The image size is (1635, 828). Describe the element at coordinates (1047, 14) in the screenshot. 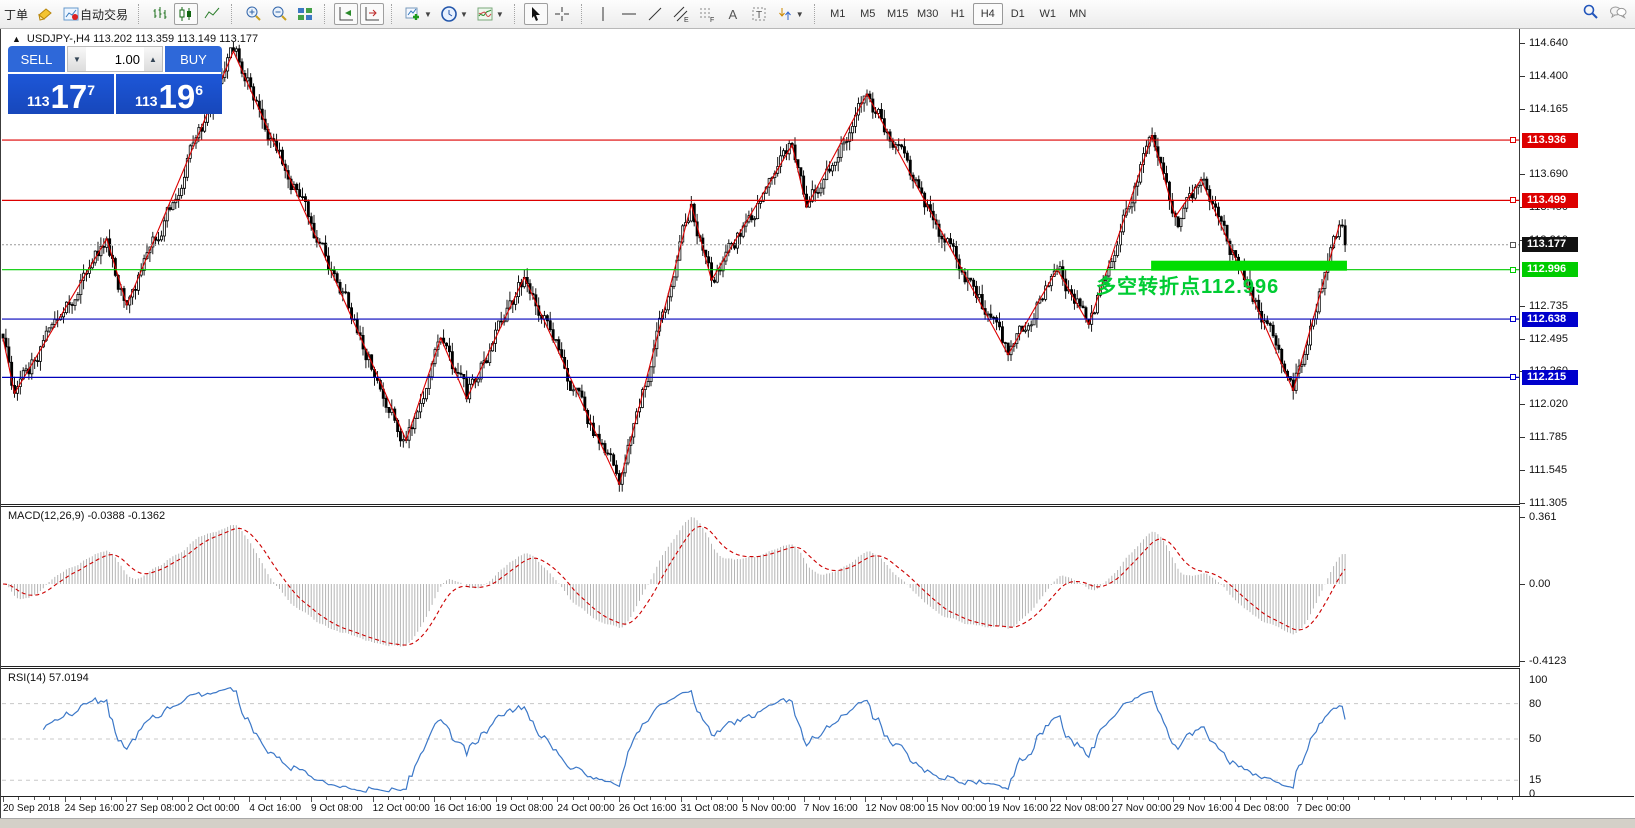

I see `timeframe-button-w1: W1` at that location.